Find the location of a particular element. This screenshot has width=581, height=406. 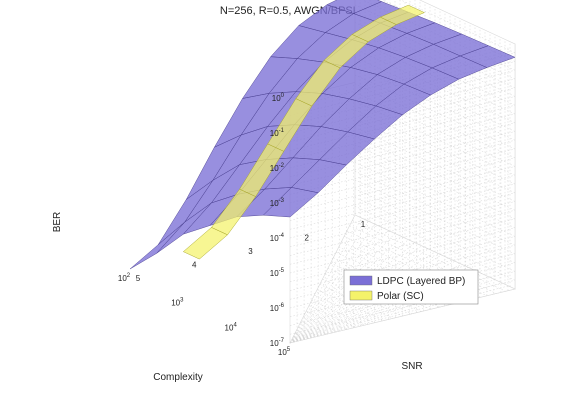

legend: LDPC (Layered BP) Polar (SC) is located at coordinates (411, 287).